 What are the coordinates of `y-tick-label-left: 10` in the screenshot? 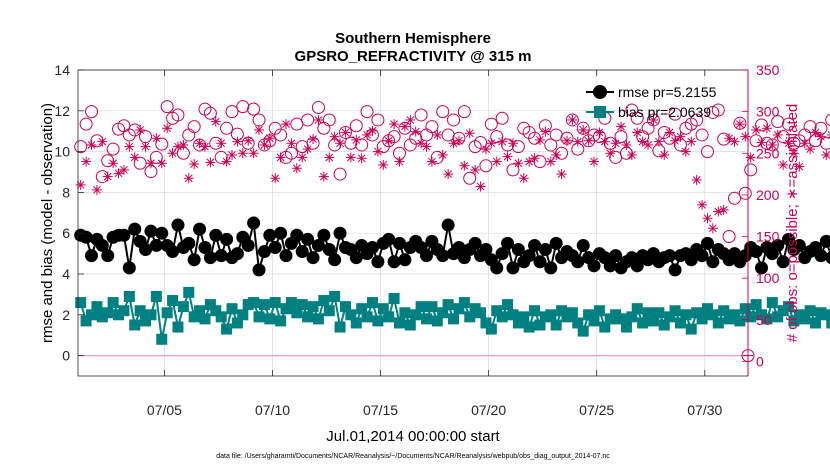 It's located at (62, 152).